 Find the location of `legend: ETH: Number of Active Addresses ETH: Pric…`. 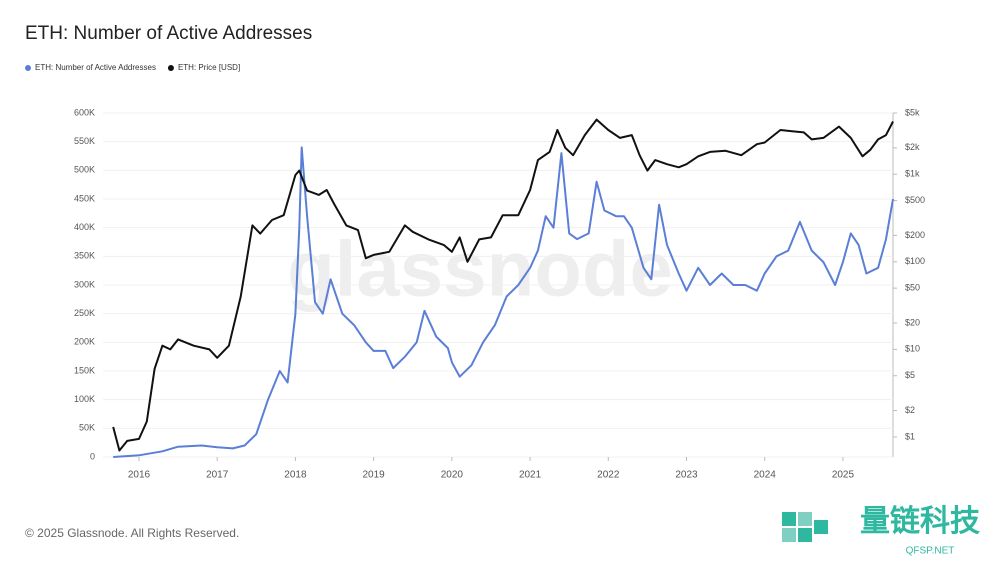

legend: ETH: Number of Active Addresses ETH: Pric… is located at coordinates (132, 67).